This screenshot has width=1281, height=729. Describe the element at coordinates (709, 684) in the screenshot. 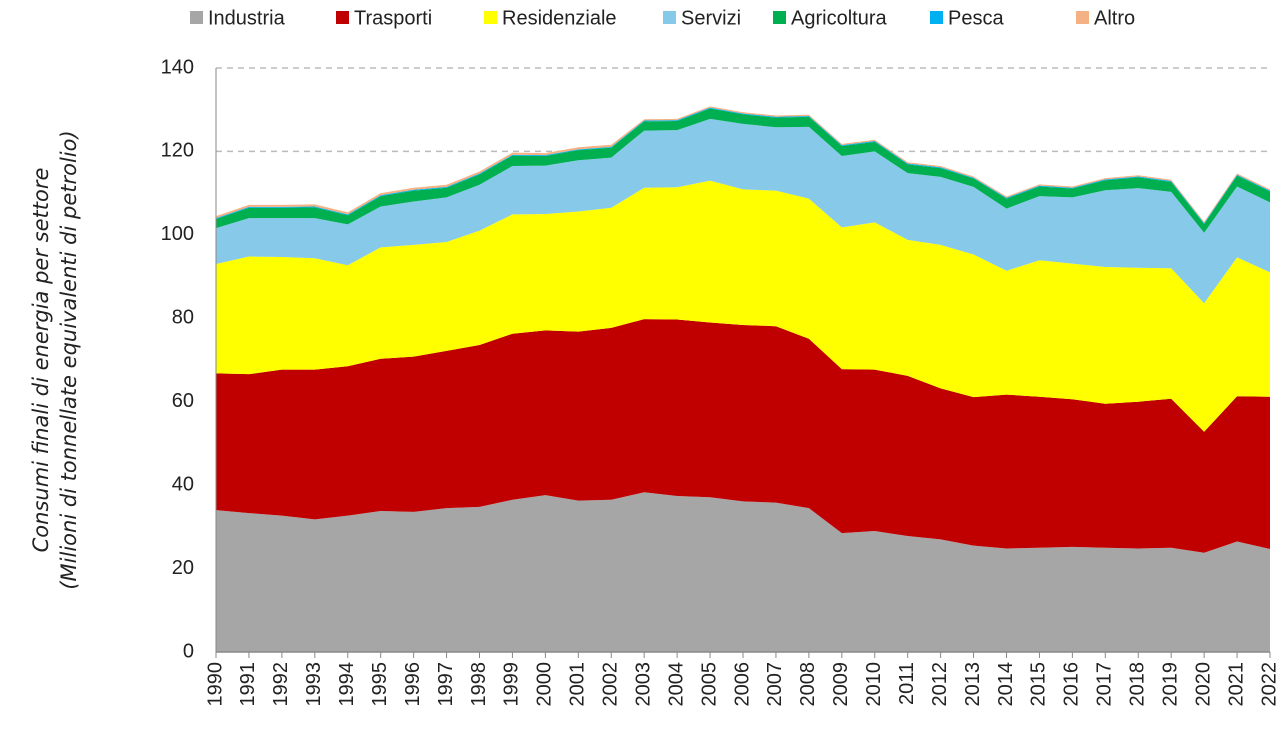

I see `x-tick-label: 2005` at that location.